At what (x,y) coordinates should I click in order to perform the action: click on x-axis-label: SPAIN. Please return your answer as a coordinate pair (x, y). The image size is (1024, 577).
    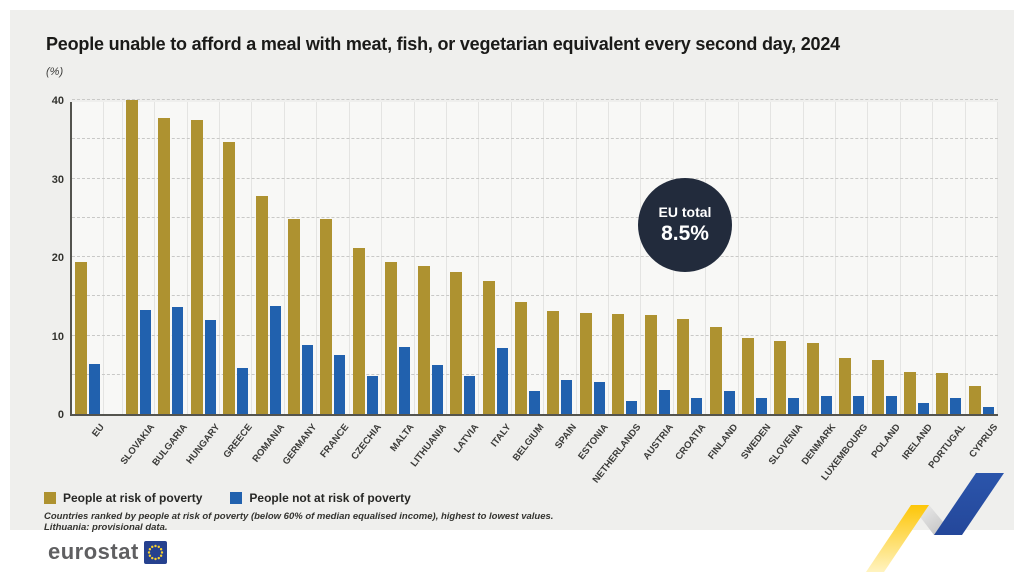
    Looking at the image, I should click on (565, 437).